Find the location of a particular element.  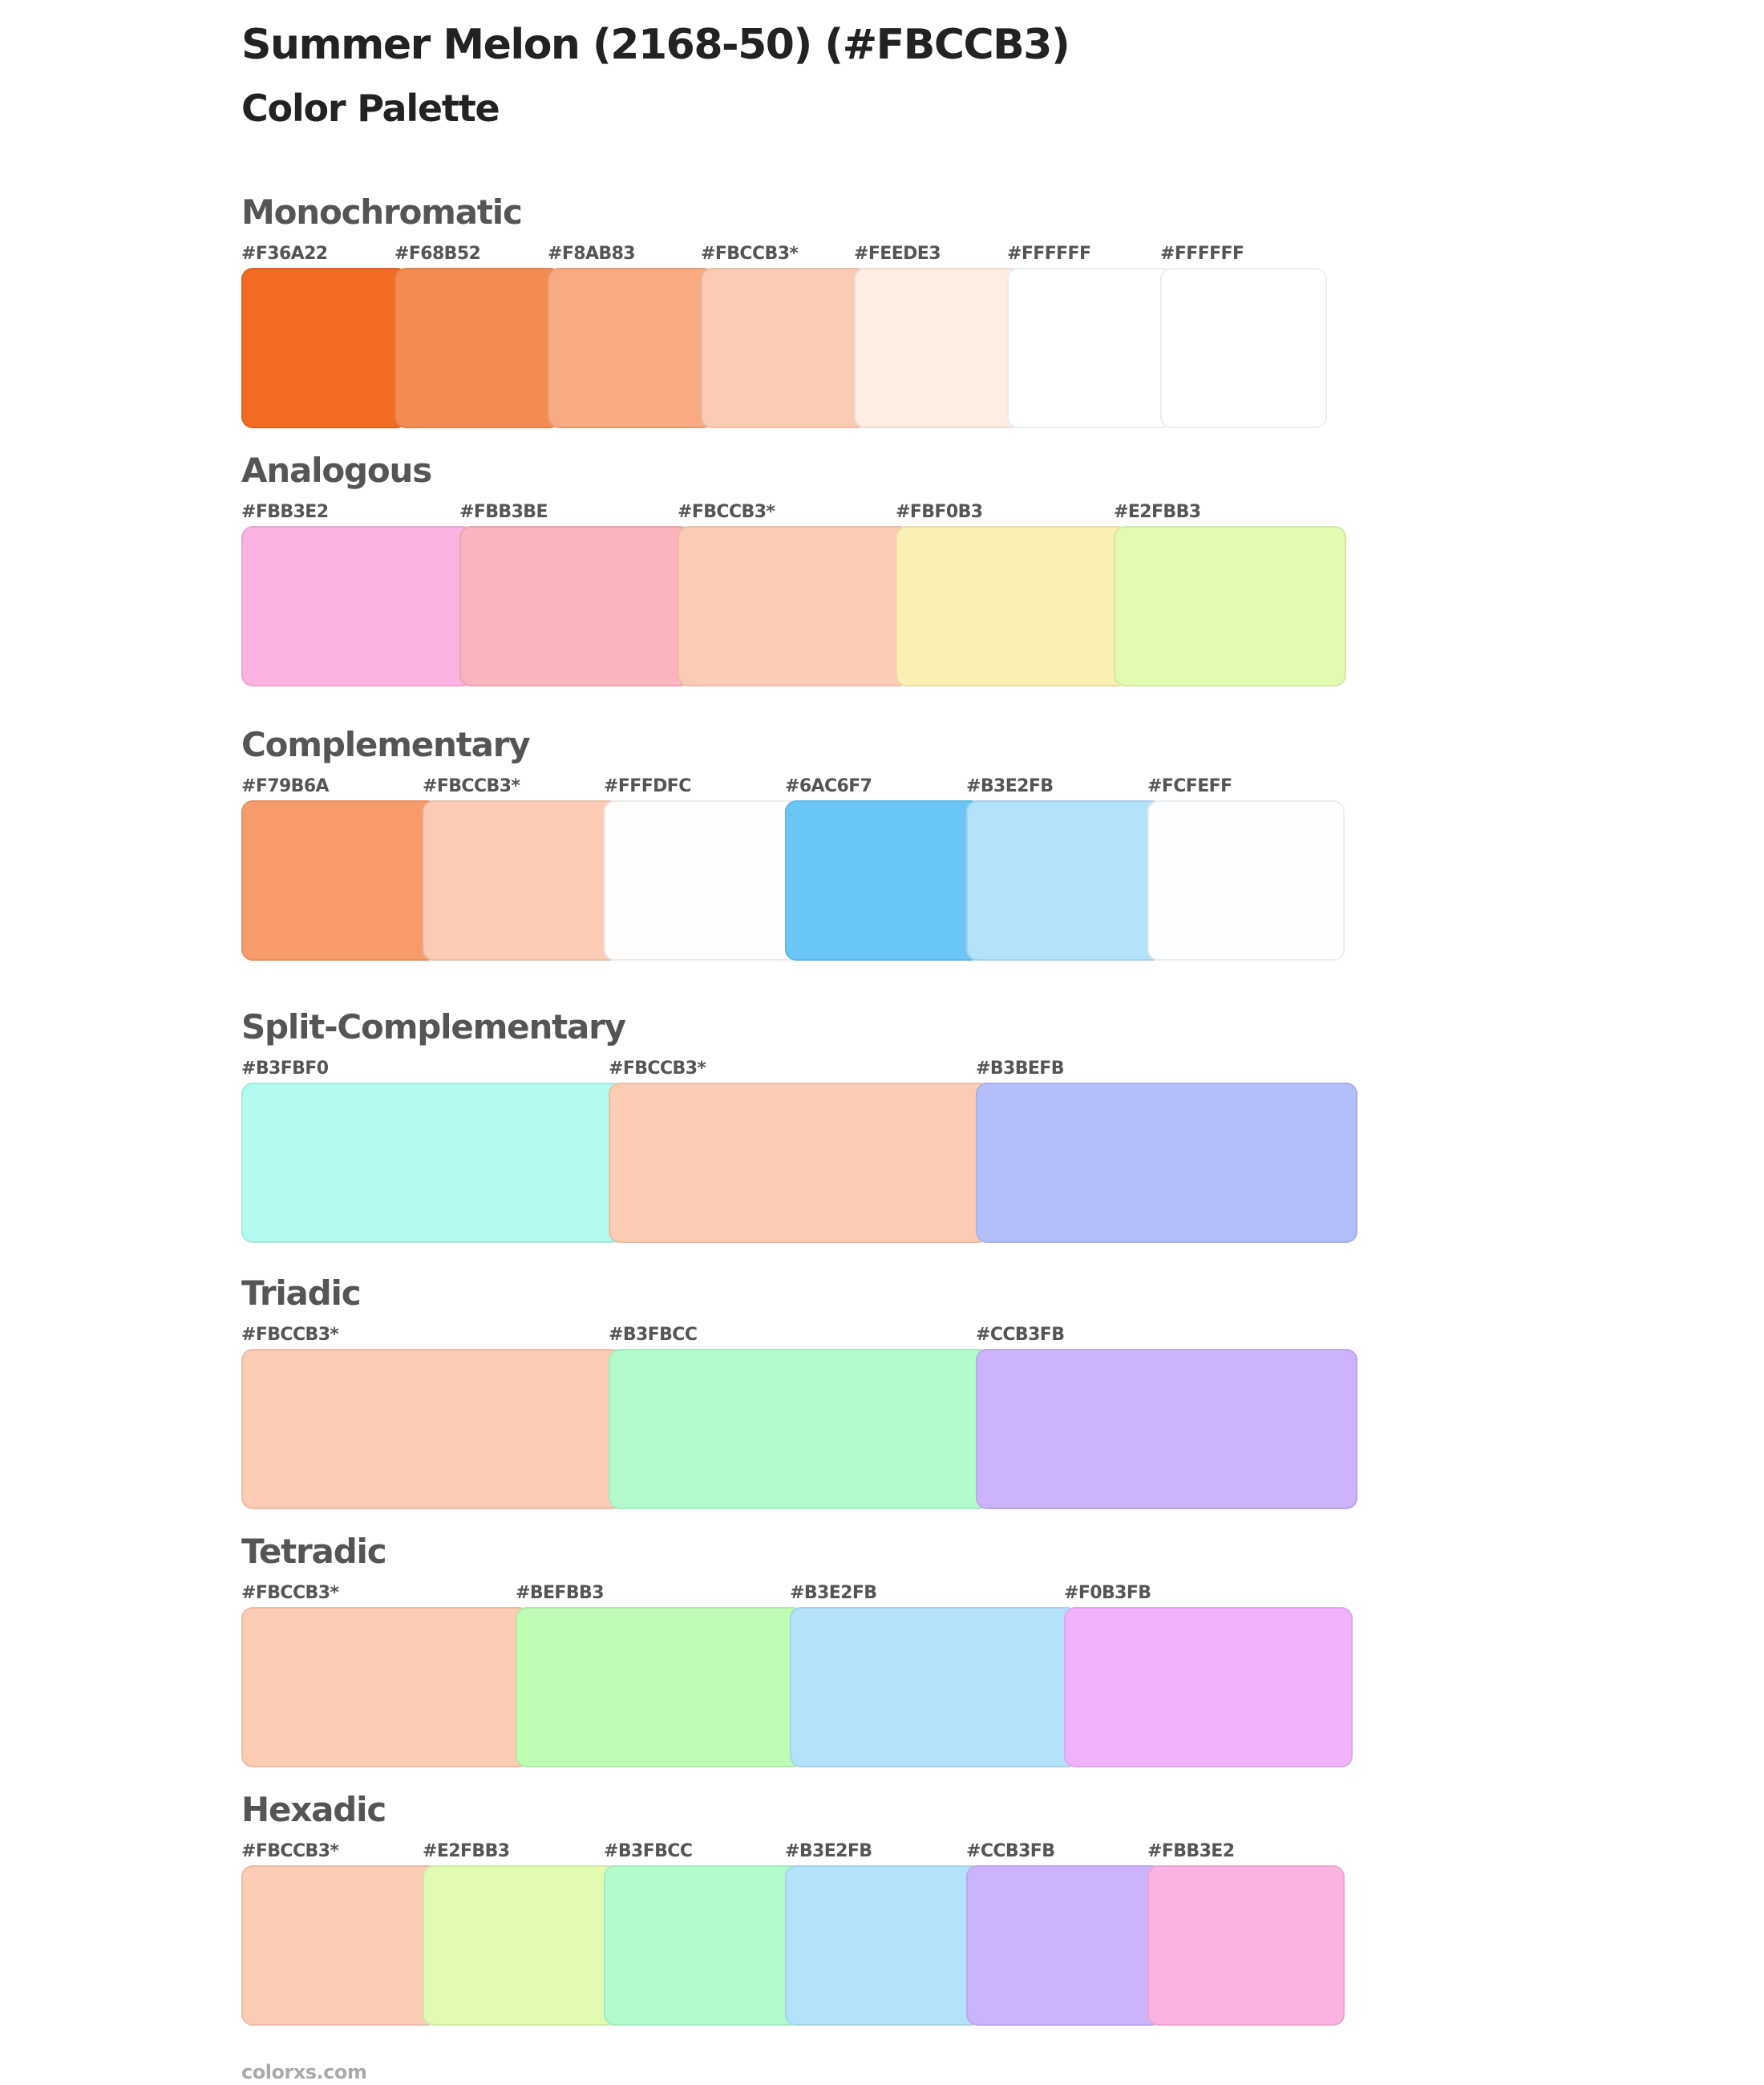

page-title: Summer Melon (2168-50) (#FBCCB3) is located at coordinates (655, 45).